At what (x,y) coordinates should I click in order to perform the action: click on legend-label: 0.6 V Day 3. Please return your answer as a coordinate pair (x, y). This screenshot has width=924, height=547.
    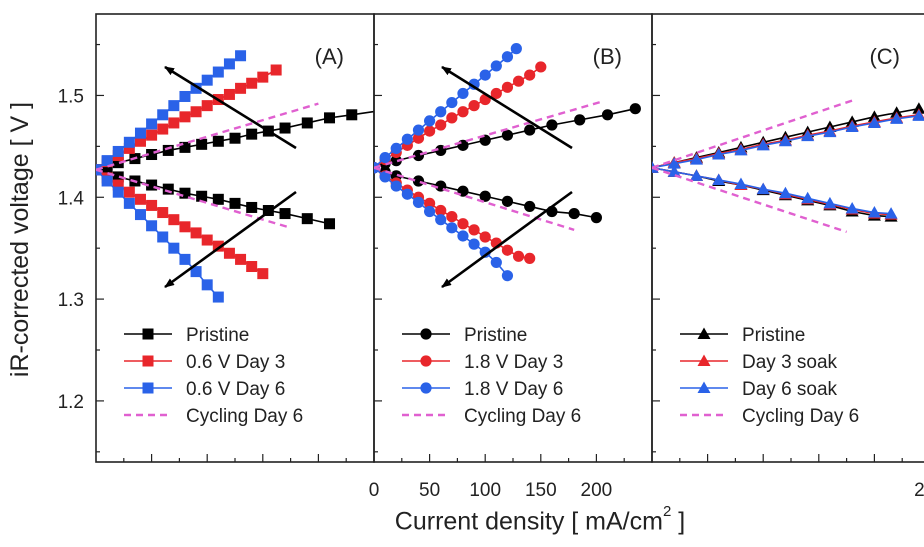
    Looking at the image, I should click on (235, 362).